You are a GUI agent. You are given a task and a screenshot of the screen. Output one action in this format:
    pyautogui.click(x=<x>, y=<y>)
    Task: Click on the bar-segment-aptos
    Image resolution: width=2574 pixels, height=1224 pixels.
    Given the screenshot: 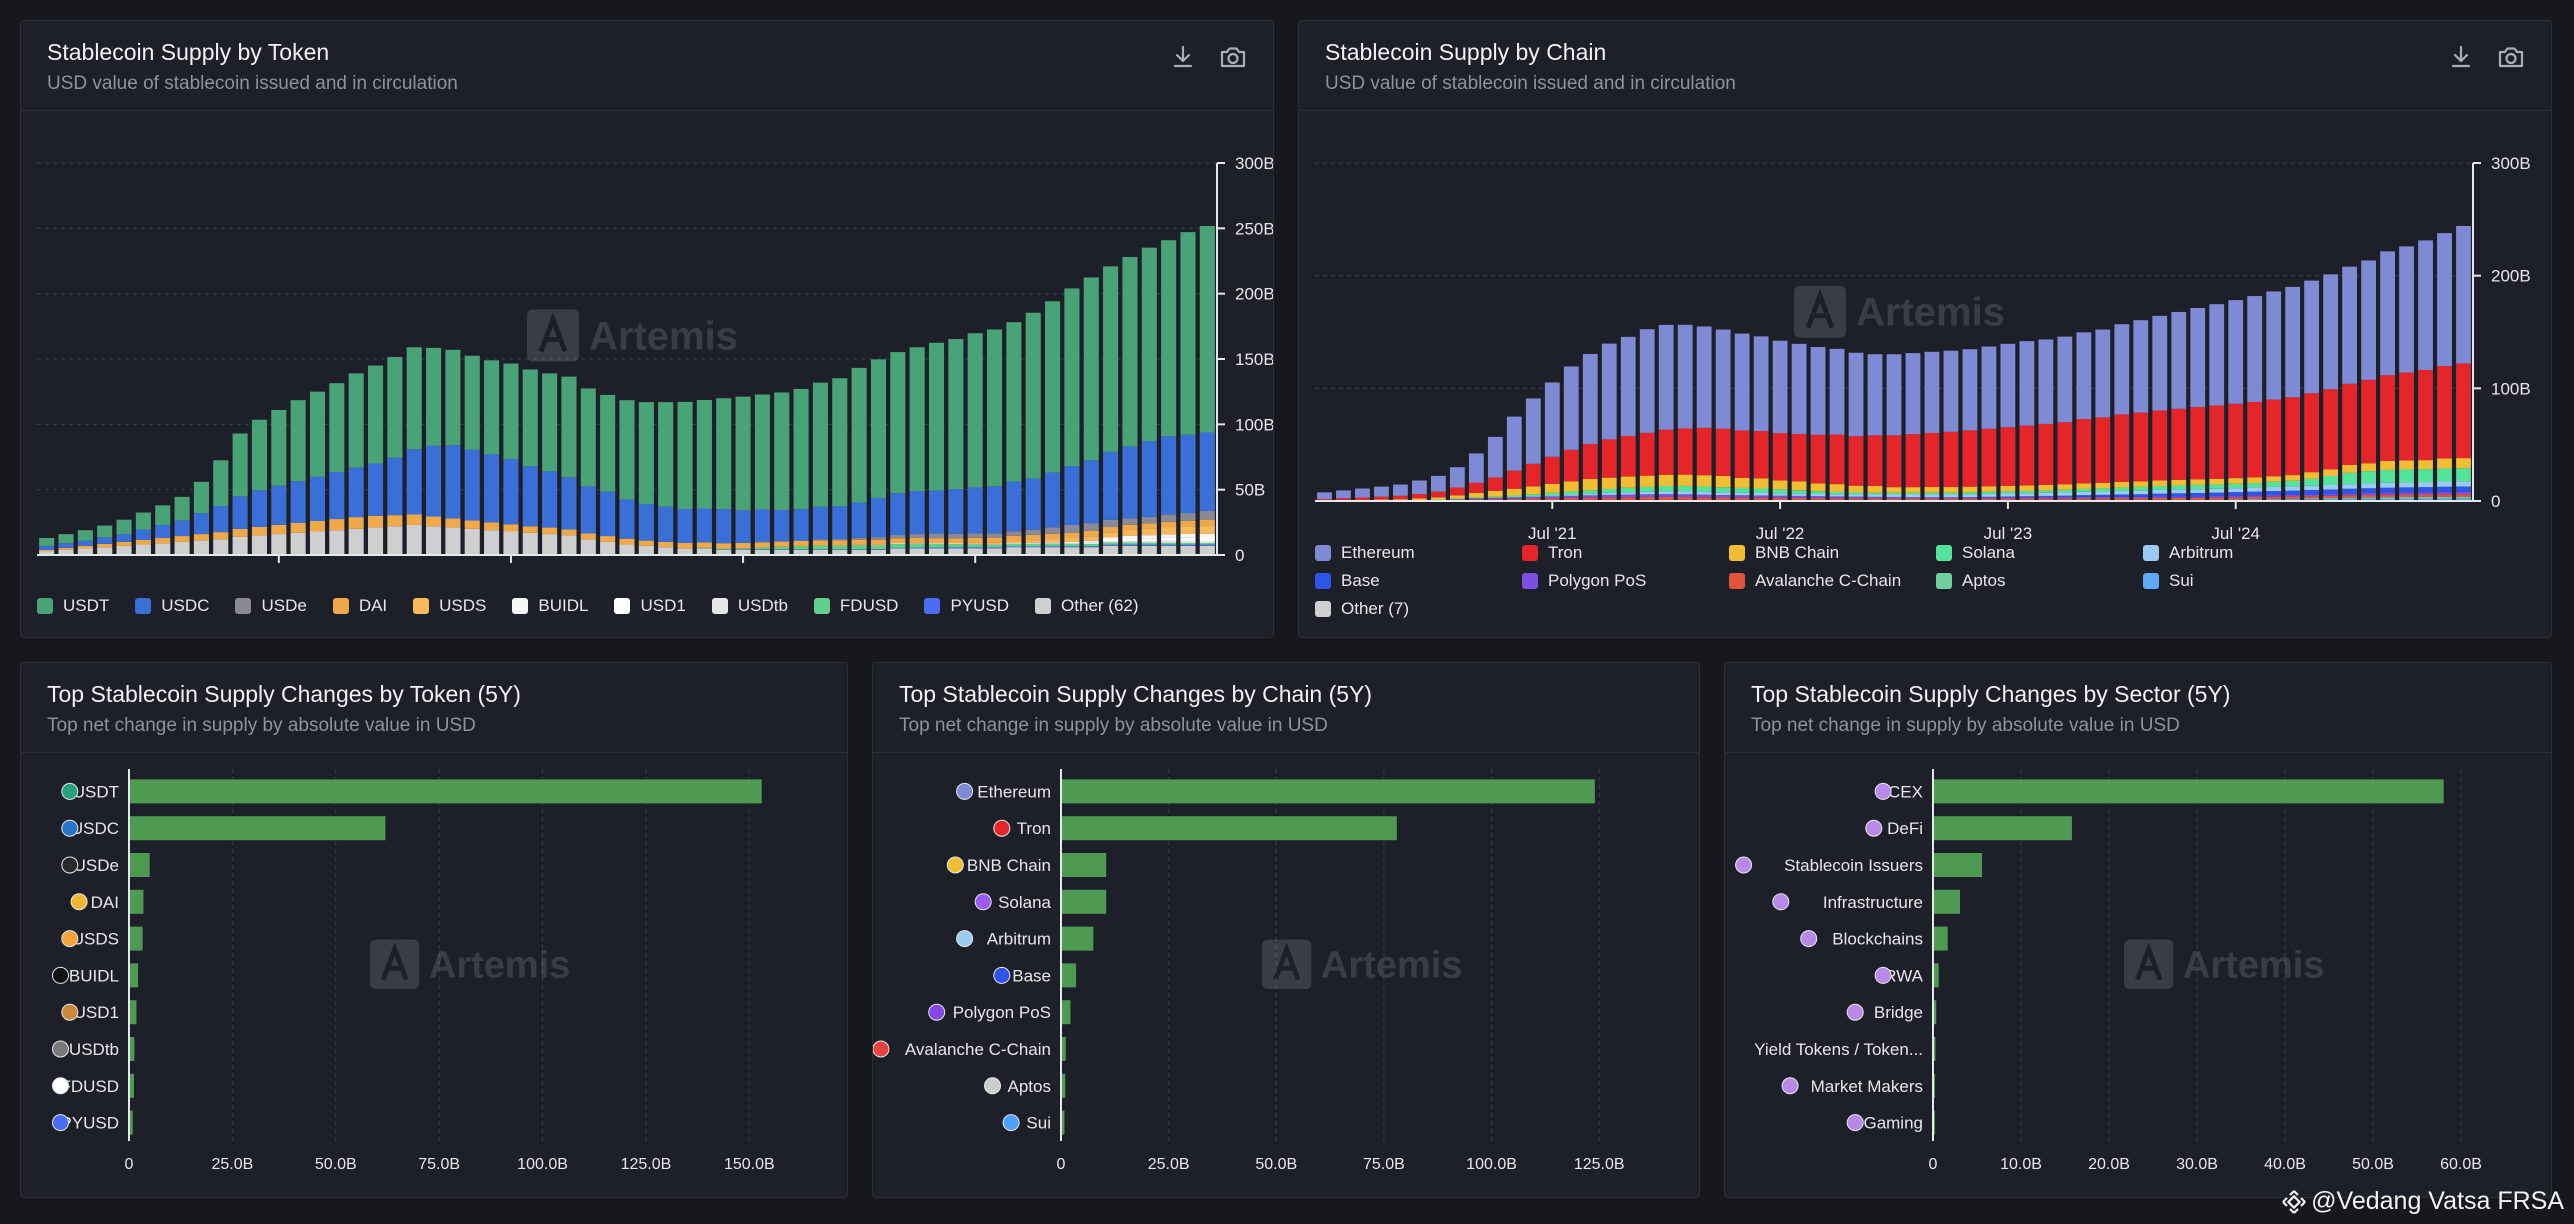 What is the action you would take?
    pyautogui.click(x=2350, y=498)
    